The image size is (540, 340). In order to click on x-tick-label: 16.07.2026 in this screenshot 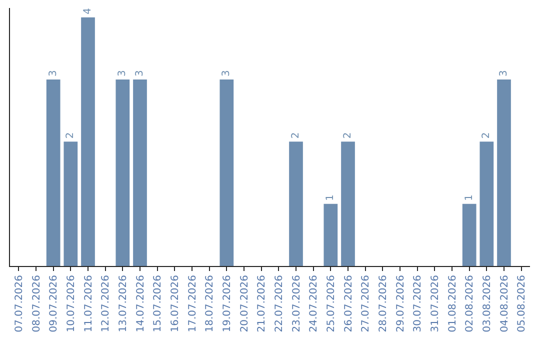, I will do `click(175, 303)`.